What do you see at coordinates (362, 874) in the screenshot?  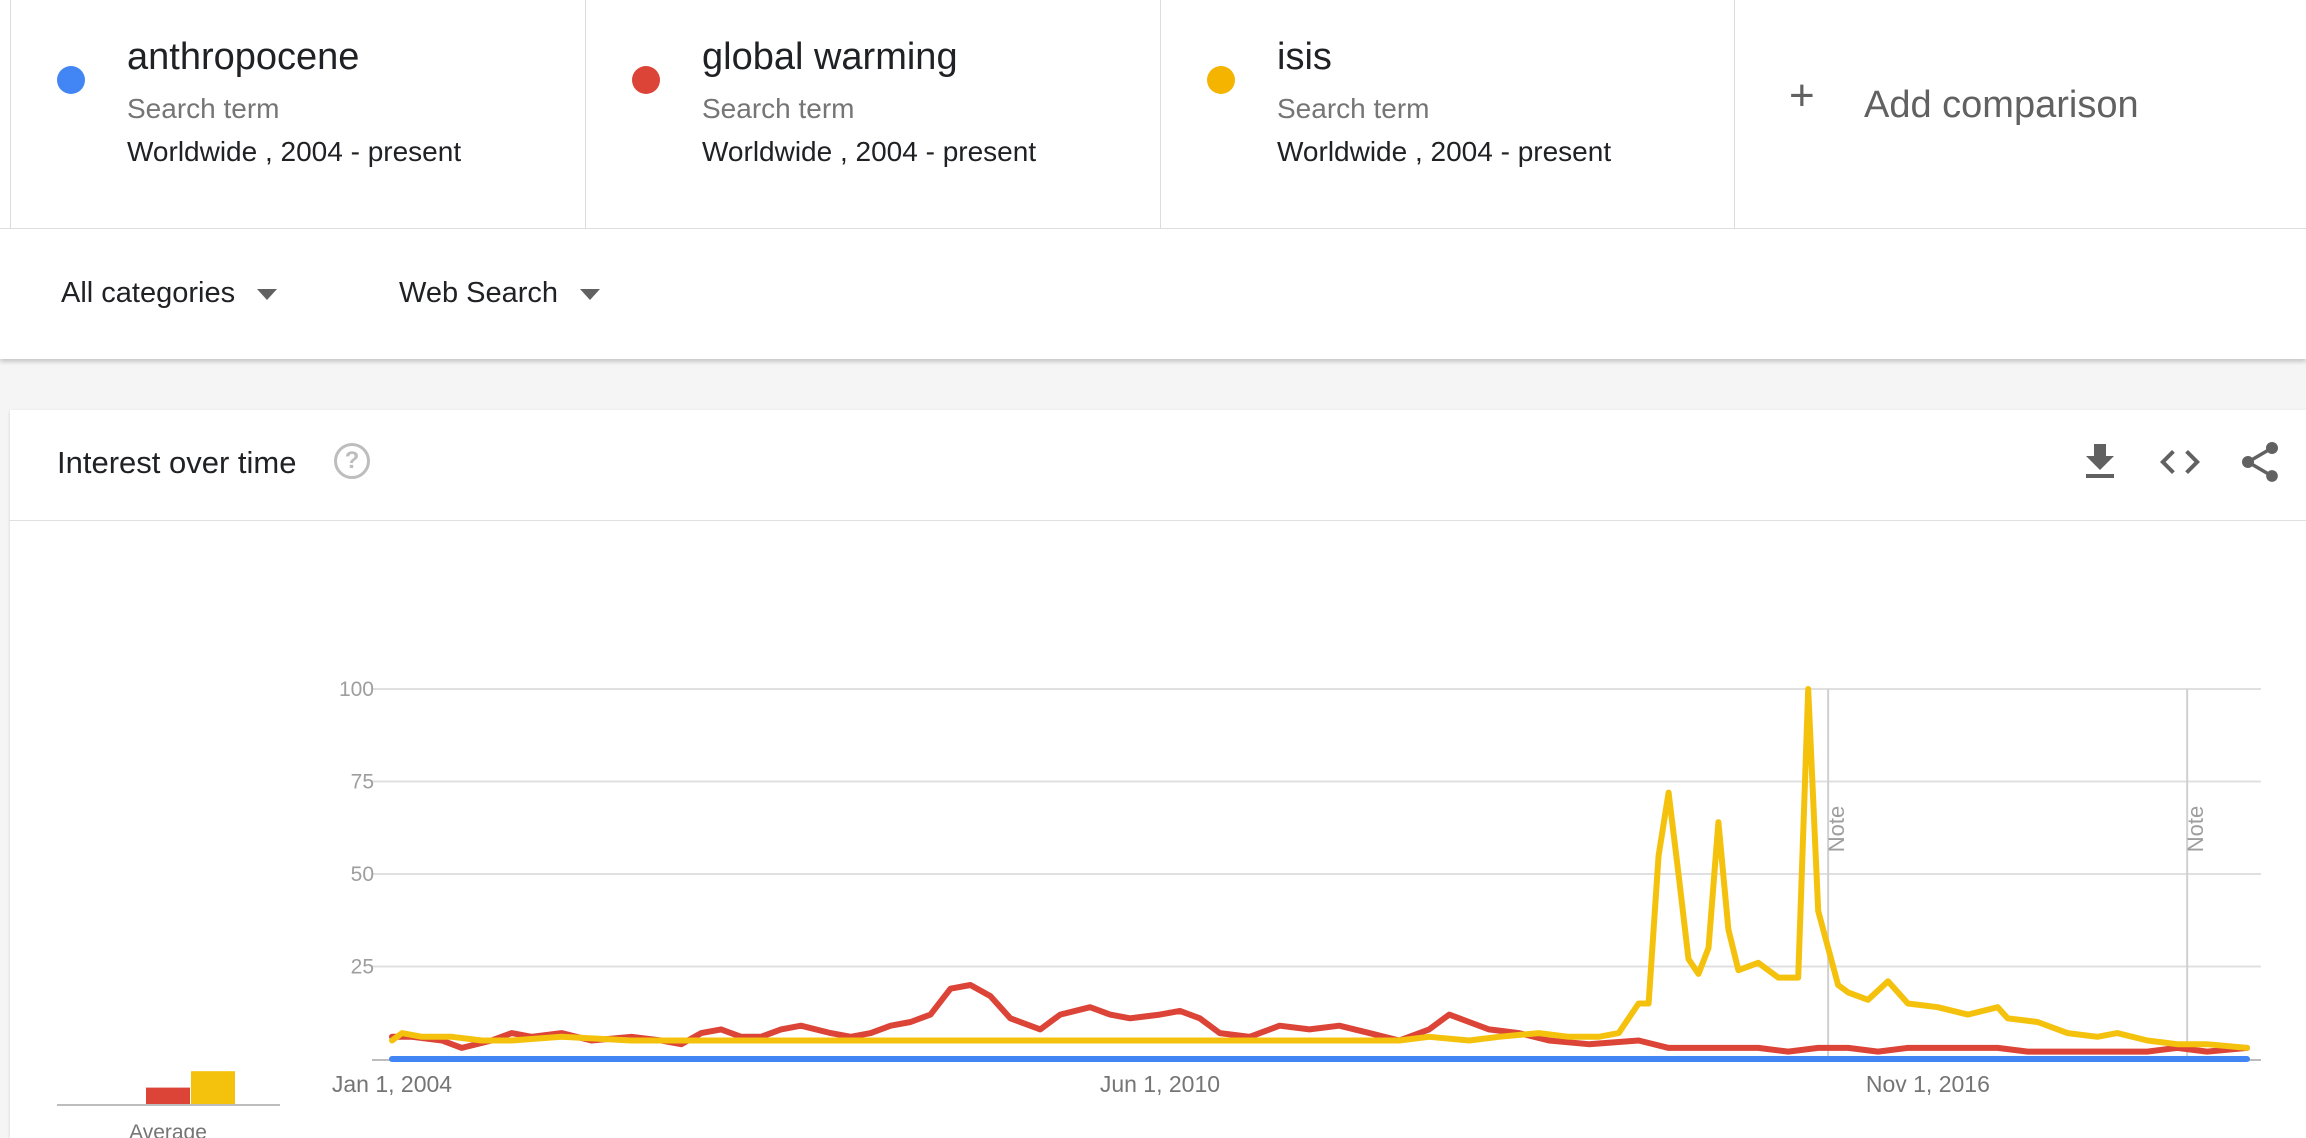 I see `y-tick-label: 50` at bounding box center [362, 874].